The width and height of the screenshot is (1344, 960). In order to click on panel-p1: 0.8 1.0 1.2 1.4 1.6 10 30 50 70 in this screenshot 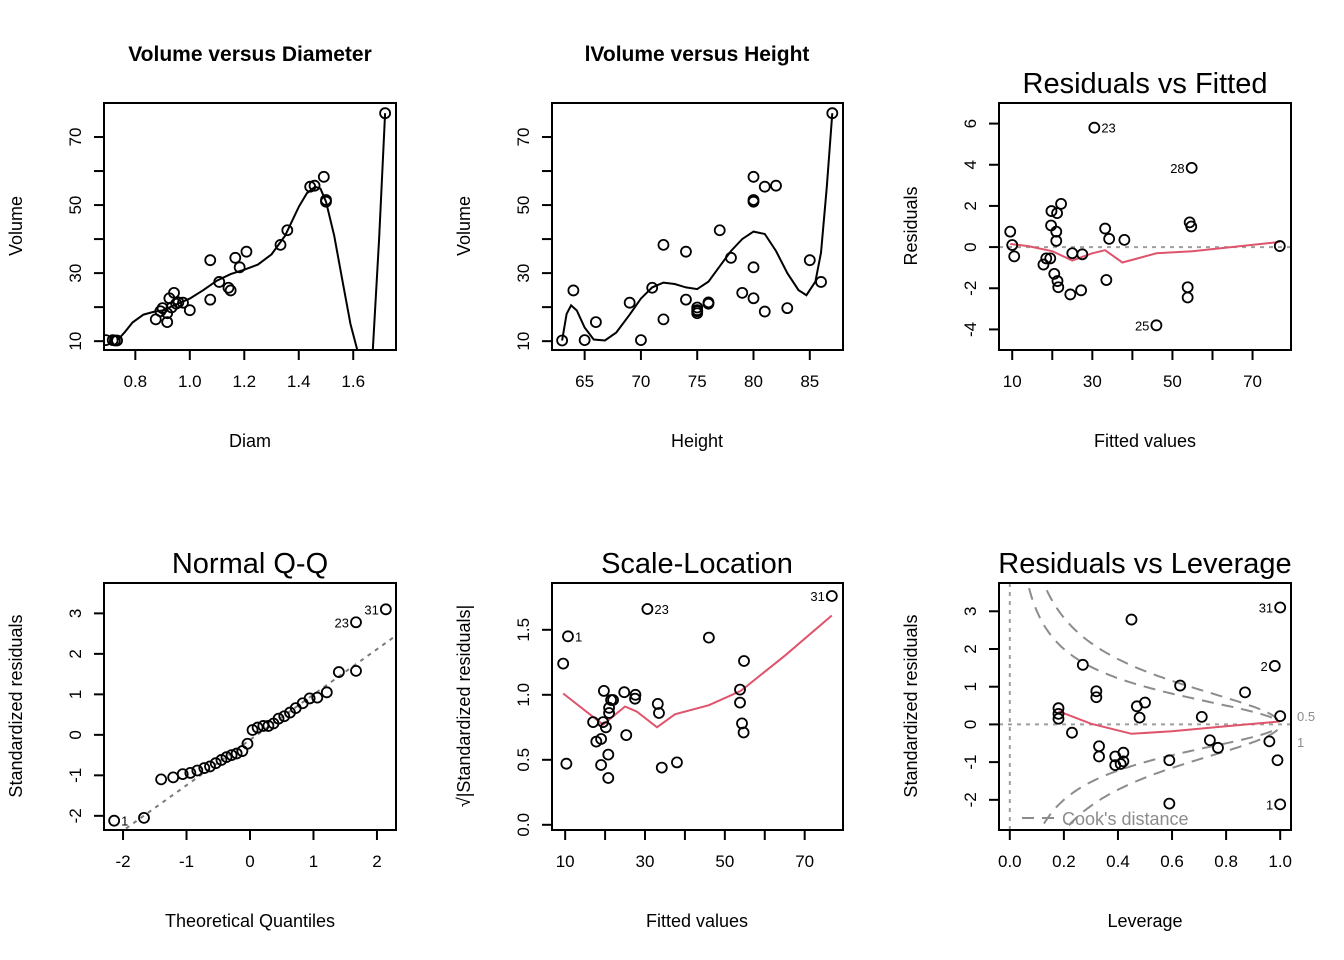, I will do `click(231, 246)`.